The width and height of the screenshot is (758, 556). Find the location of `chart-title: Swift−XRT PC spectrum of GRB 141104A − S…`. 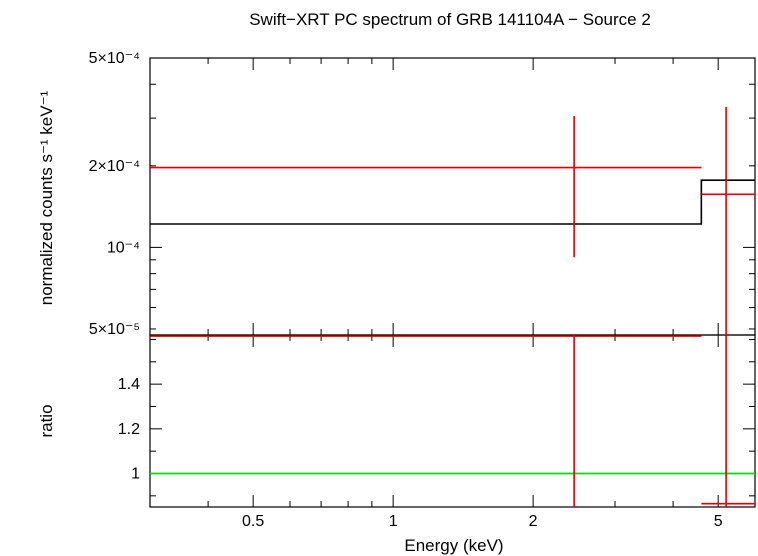

chart-title: Swift−XRT PC spectrum of GRB 141104A − S… is located at coordinates (450, 19).